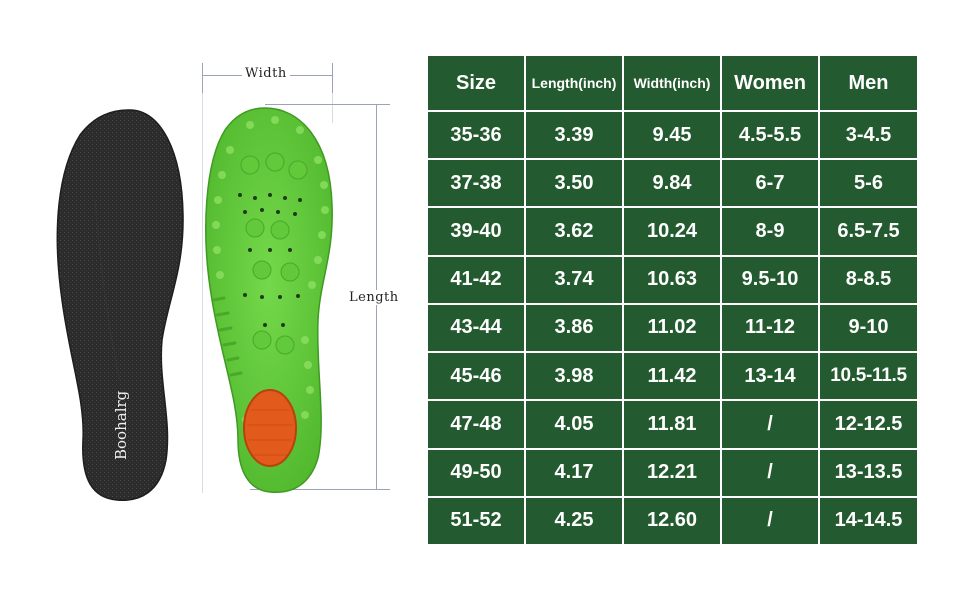  What do you see at coordinates (868, 424) in the screenshot?
I see `cell-men: 12-12.5` at bounding box center [868, 424].